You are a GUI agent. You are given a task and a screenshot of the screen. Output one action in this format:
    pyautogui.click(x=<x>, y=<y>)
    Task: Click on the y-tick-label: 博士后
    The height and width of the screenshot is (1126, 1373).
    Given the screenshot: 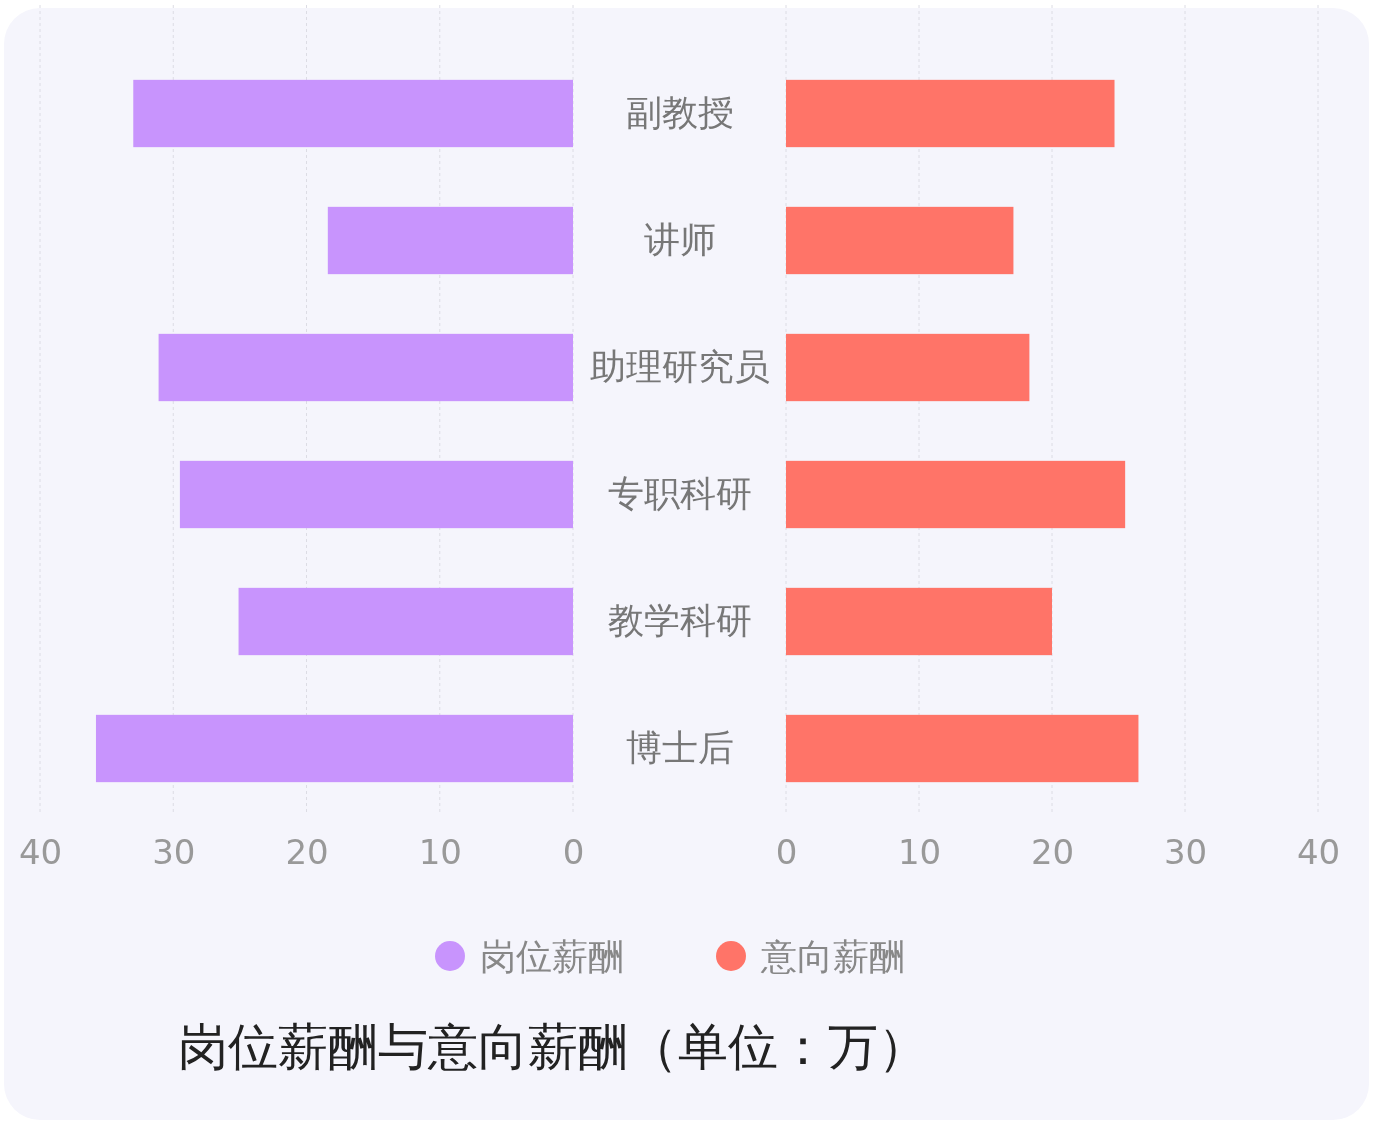 What is the action you would take?
    pyautogui.click(x=680, y=748)
    